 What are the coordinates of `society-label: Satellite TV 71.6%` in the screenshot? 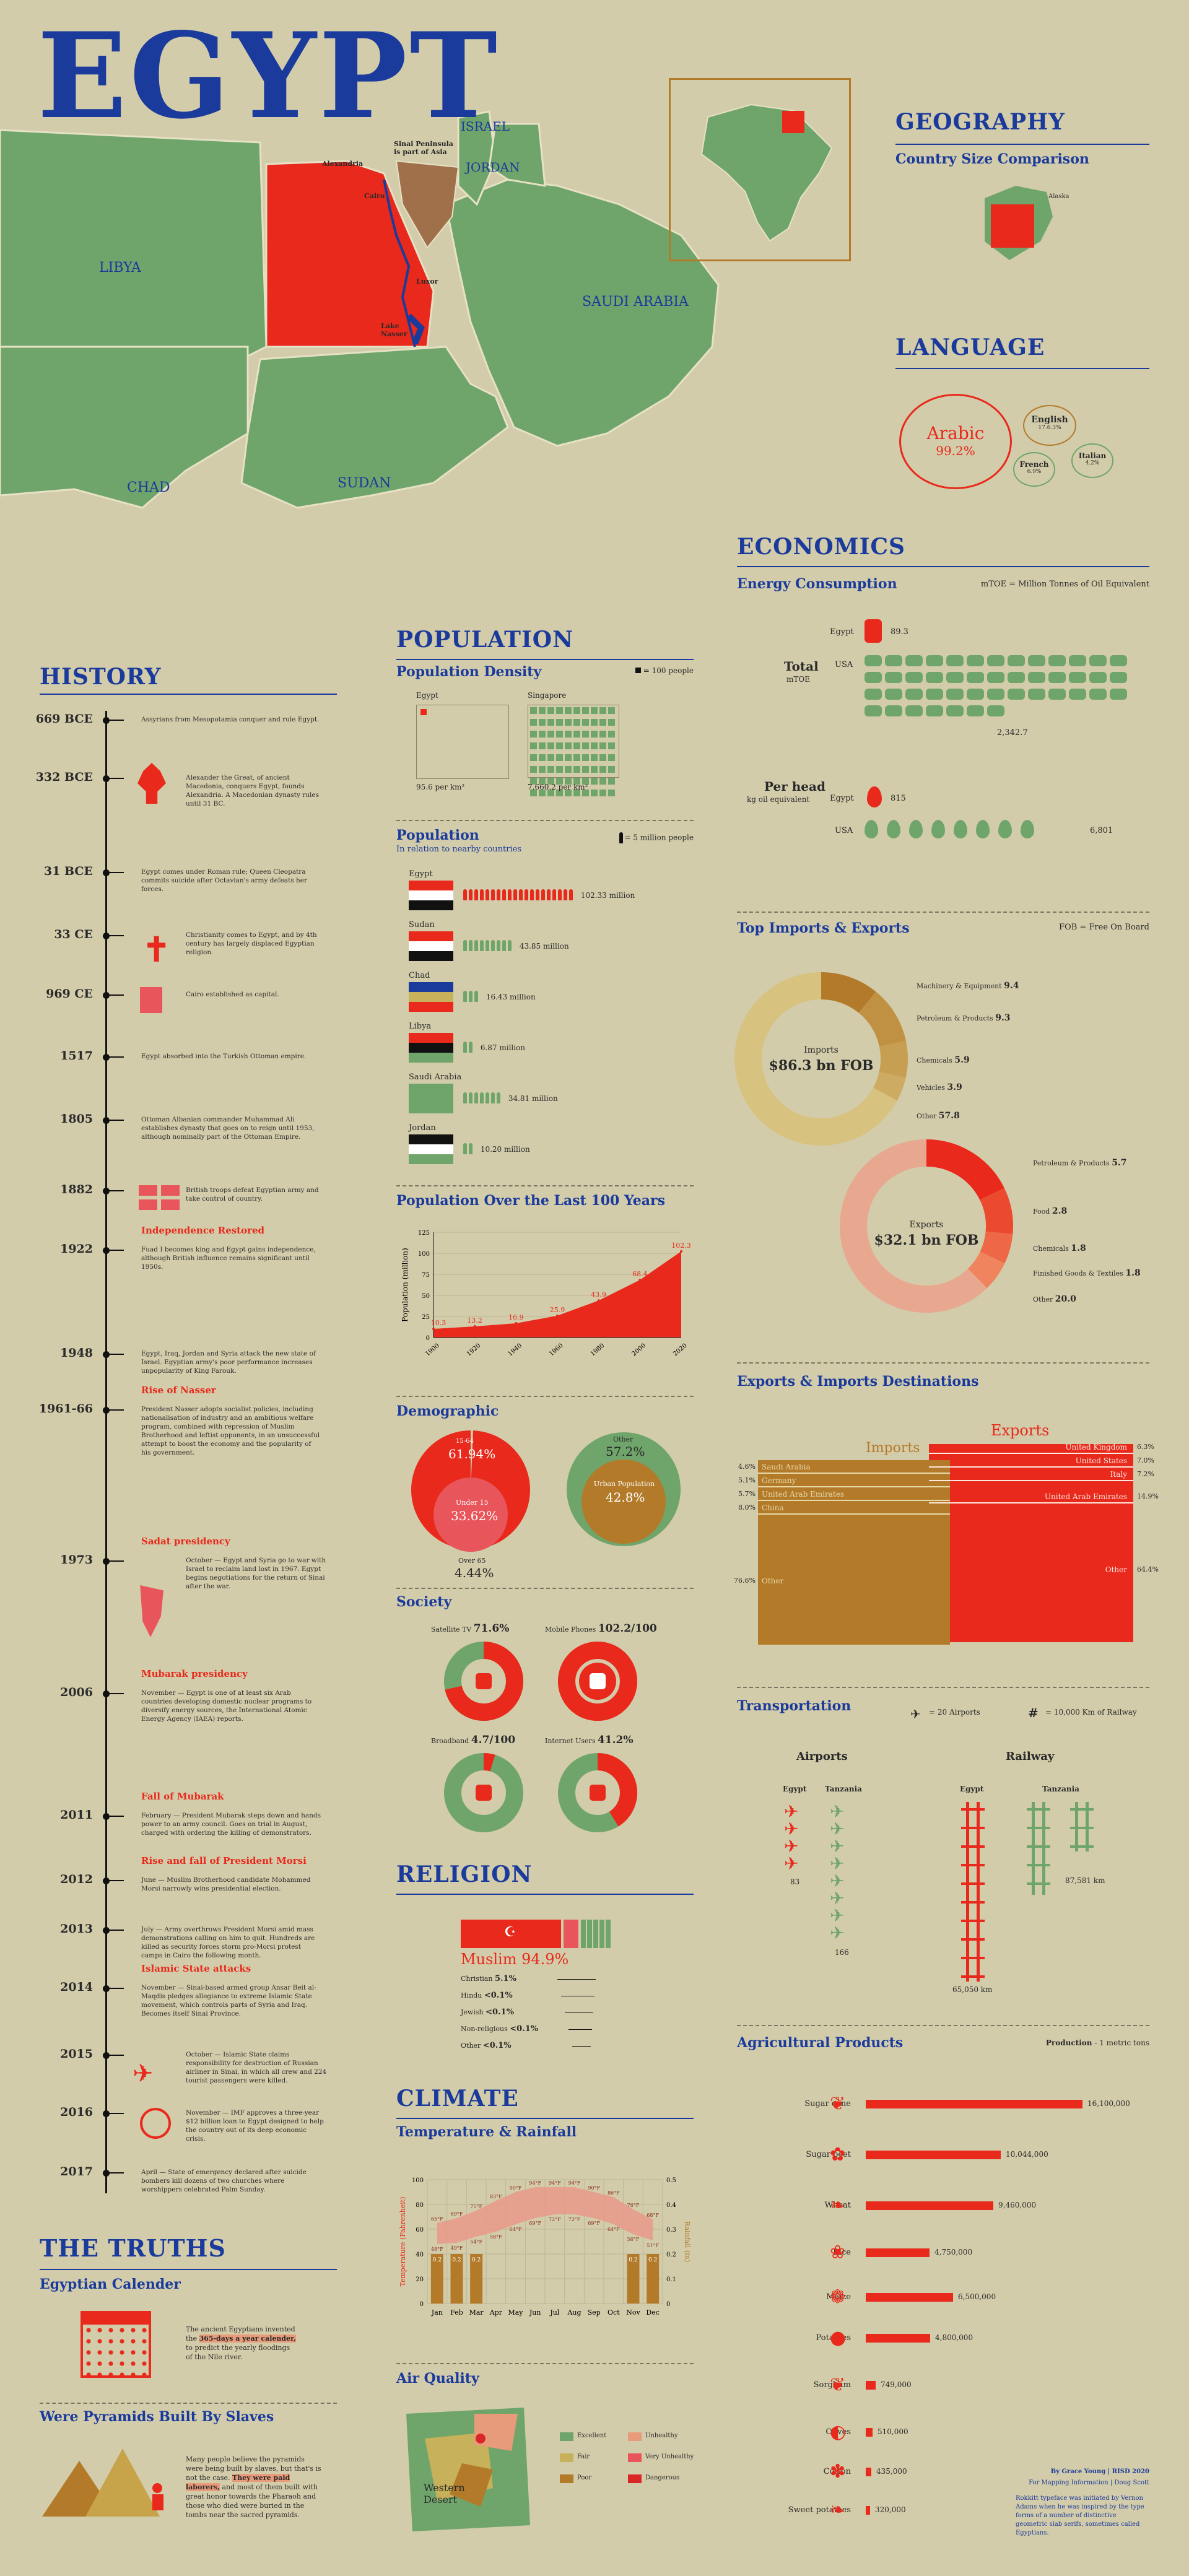 It's located at (490, 1628).